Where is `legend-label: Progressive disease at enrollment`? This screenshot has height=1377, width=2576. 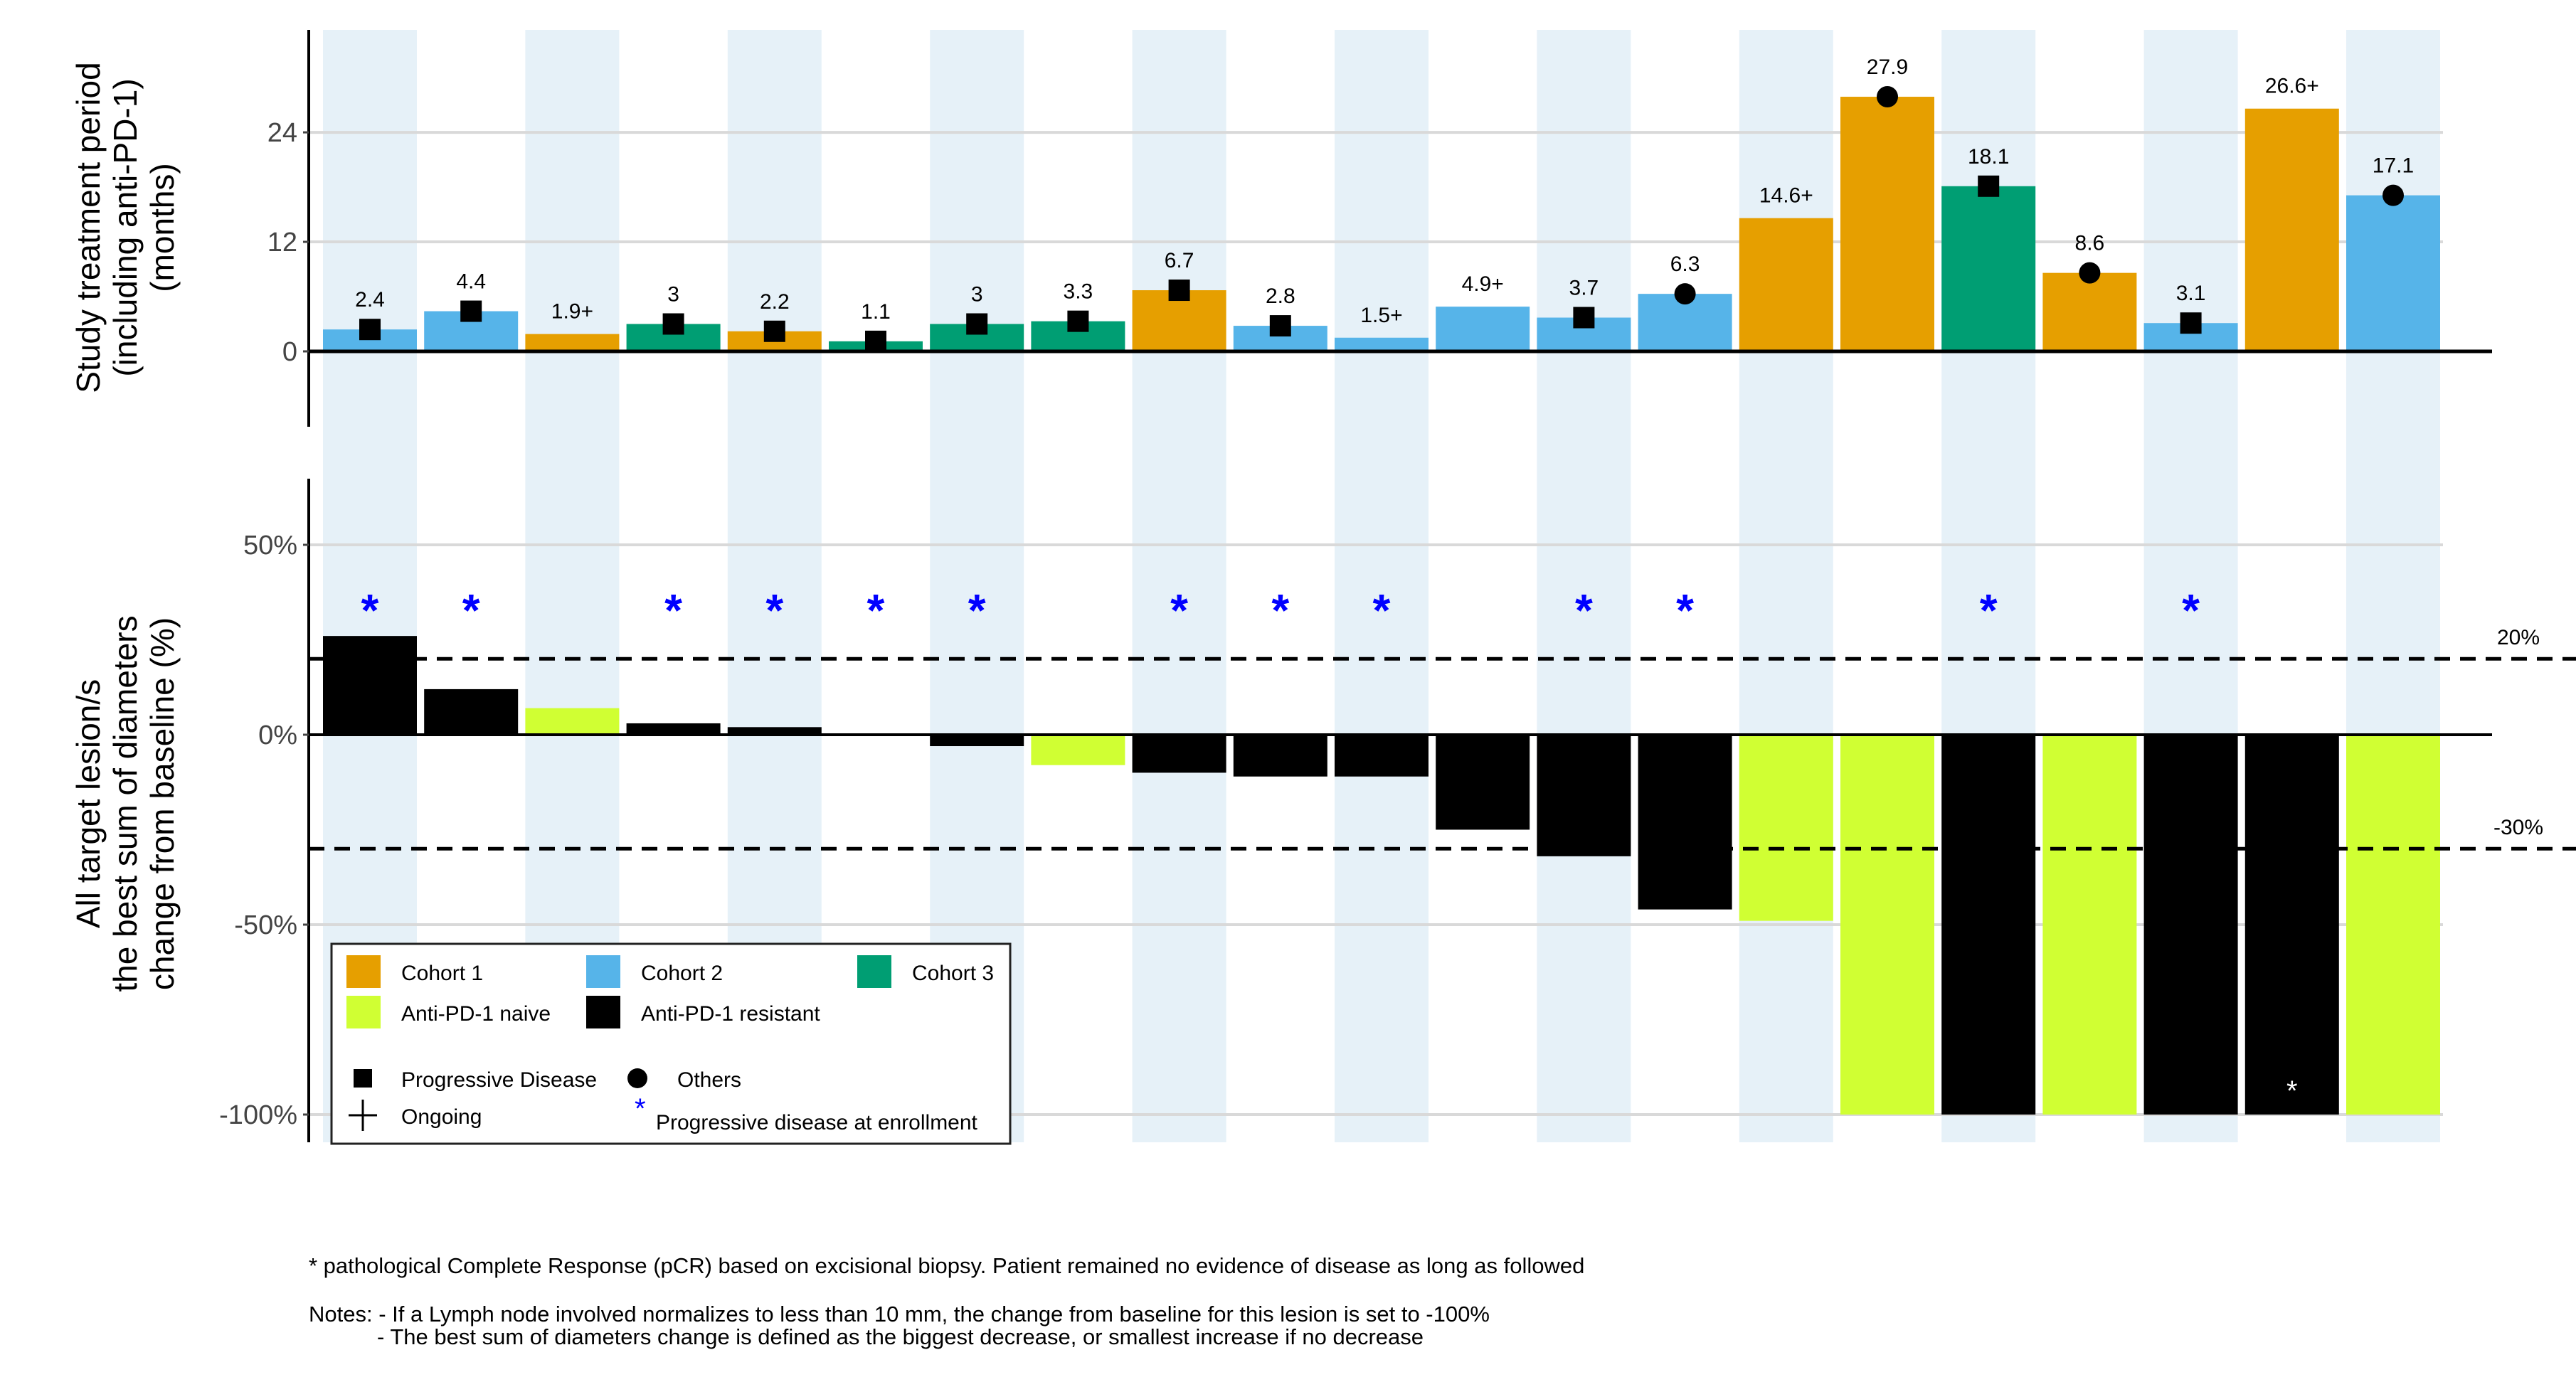 legend-label: Progressive disease at enrollment is located at coordinates (817, 1122).